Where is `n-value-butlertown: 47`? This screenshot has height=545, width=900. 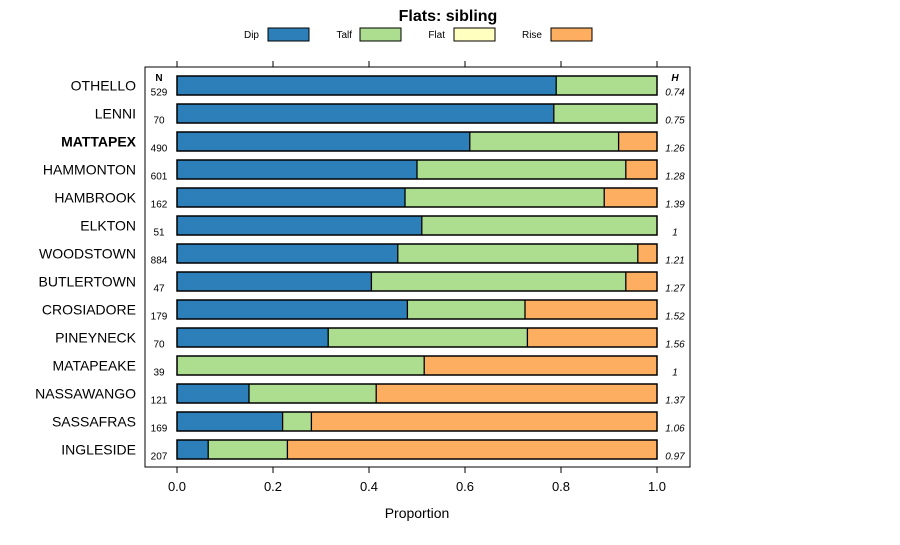
n-value-butlertown: 47 is located at coordinates (159, 289).